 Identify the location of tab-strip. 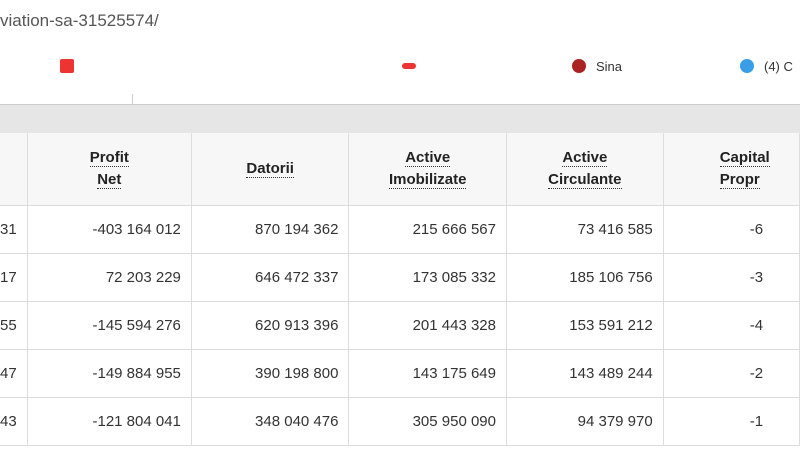
(400, 99).